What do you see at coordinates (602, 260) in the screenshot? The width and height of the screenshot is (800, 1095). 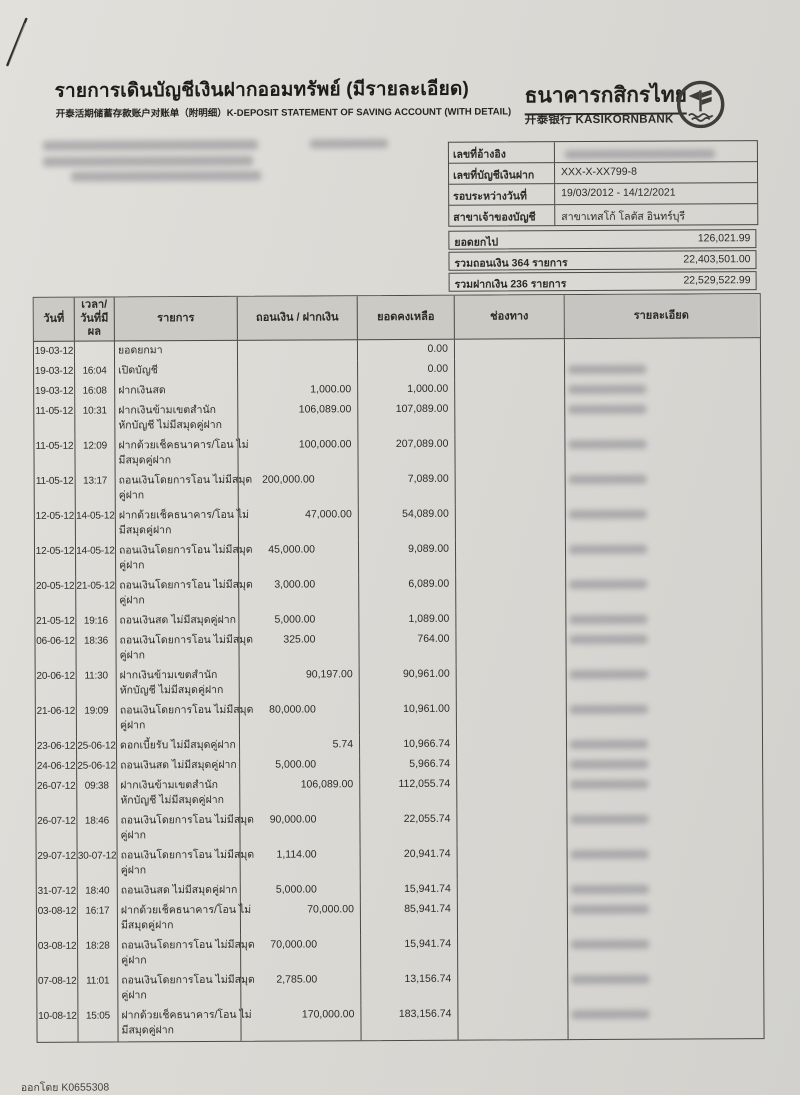 I see `summary-row: รวมถอนเงิน 364 รายการ 22,403,501.00` at bounding box center [602, 260].